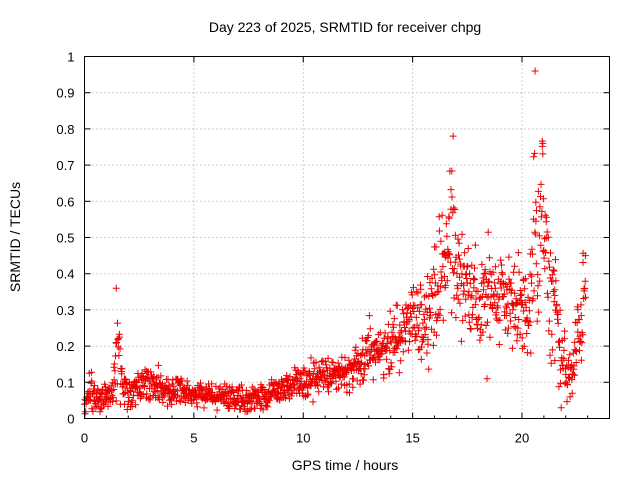  Describe the element at coordinates (65, 238) in the screenshot. I see `y-tick-label: 0.5` at that location.